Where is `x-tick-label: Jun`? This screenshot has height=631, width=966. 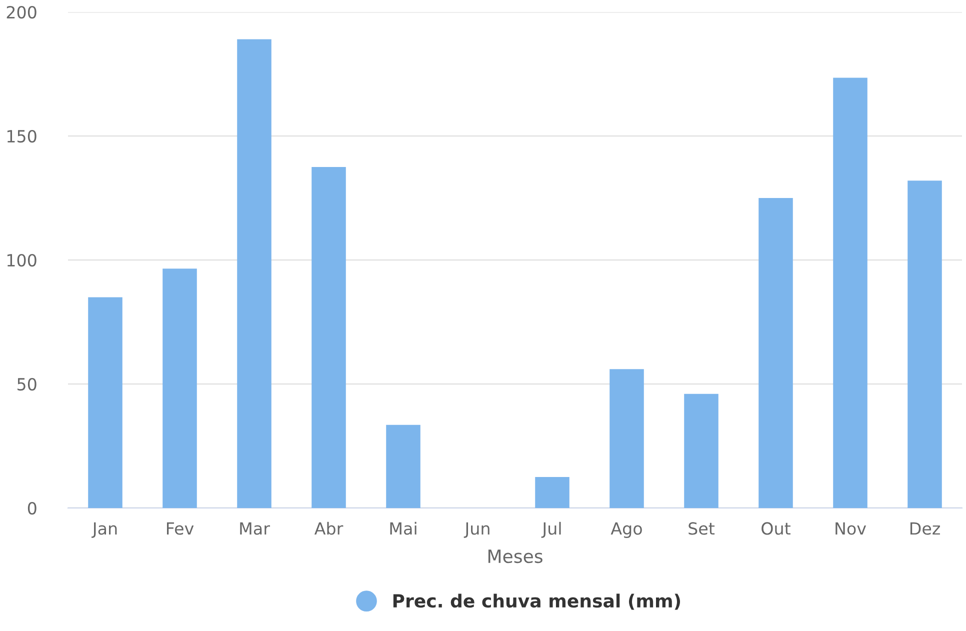 x-tick-label: Jun is located at coordinates (477, 530).